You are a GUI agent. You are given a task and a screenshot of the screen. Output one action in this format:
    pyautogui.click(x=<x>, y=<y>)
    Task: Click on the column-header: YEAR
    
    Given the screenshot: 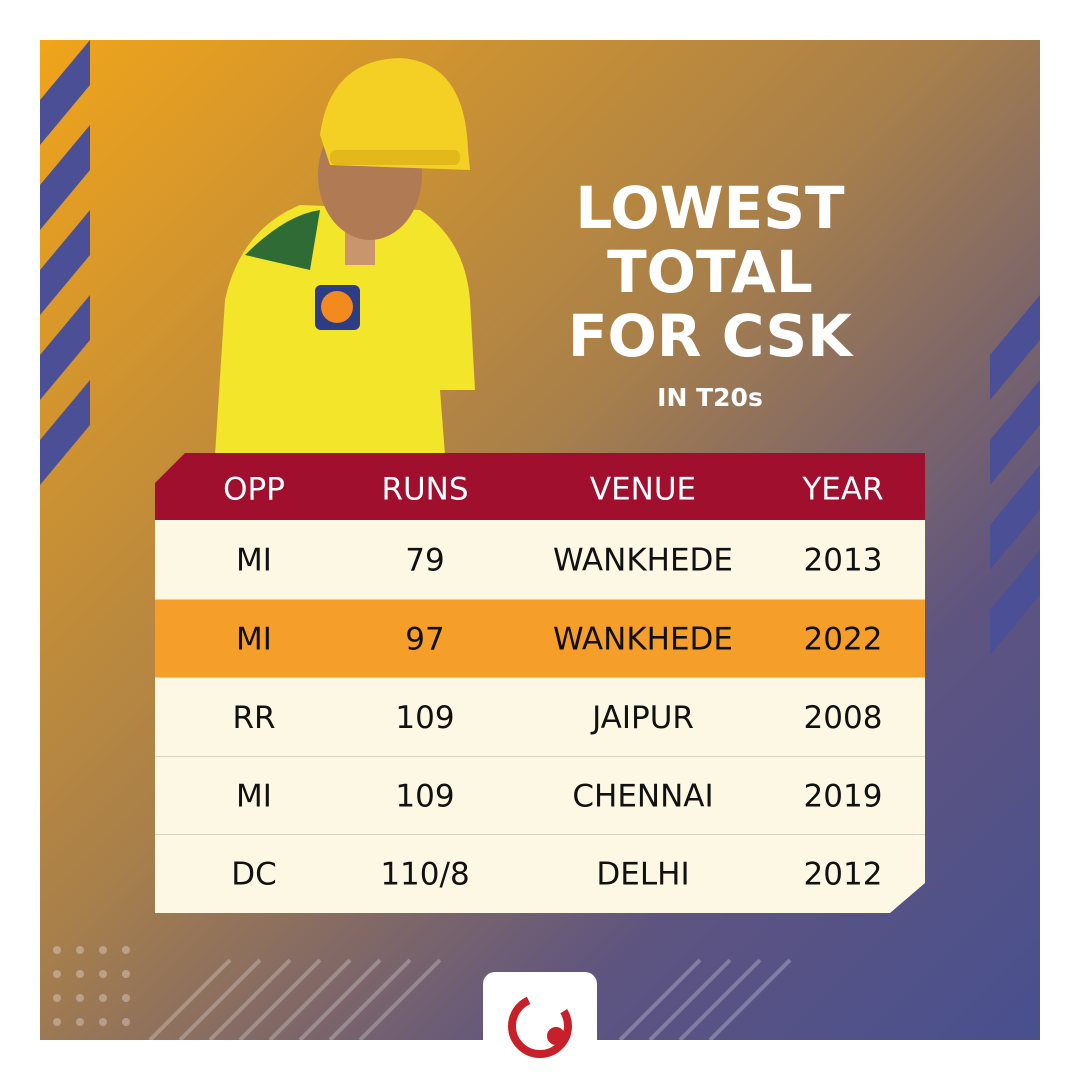 What is the action you would take?
    pyautogui.click(x=842, y=490)
    